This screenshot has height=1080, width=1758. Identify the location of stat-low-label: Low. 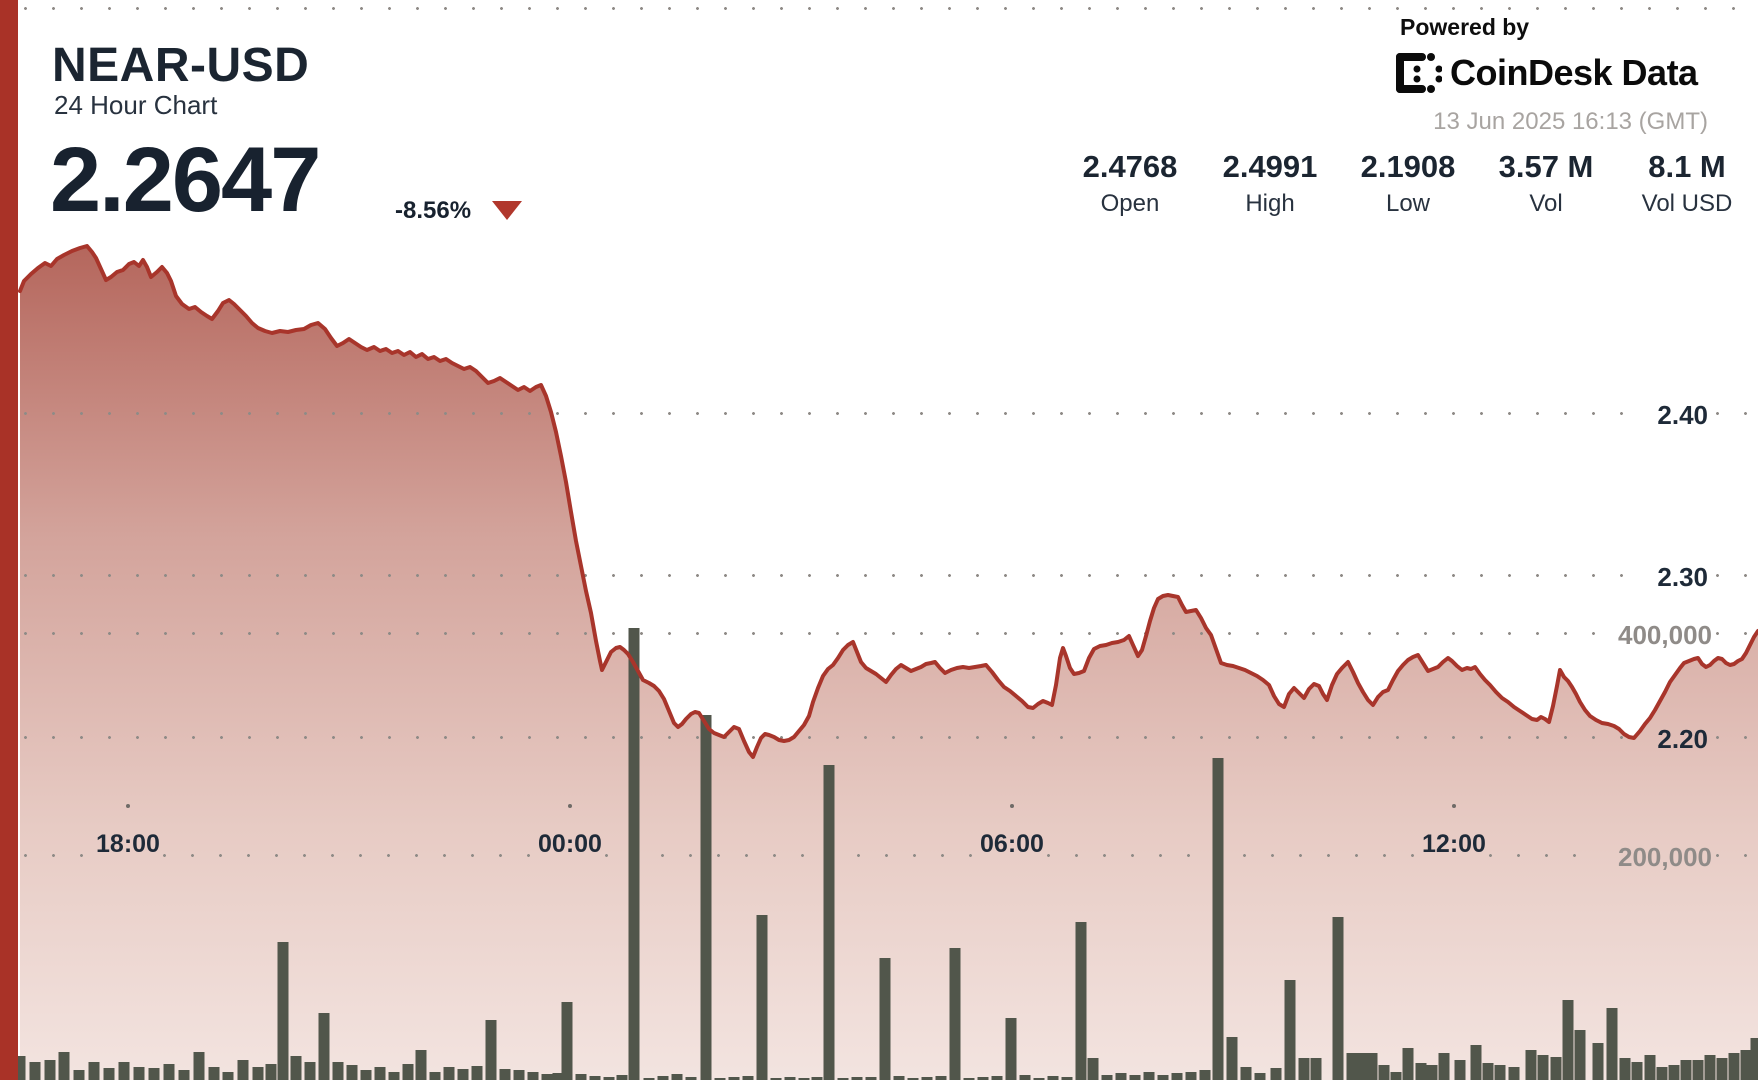
(1408, 204).